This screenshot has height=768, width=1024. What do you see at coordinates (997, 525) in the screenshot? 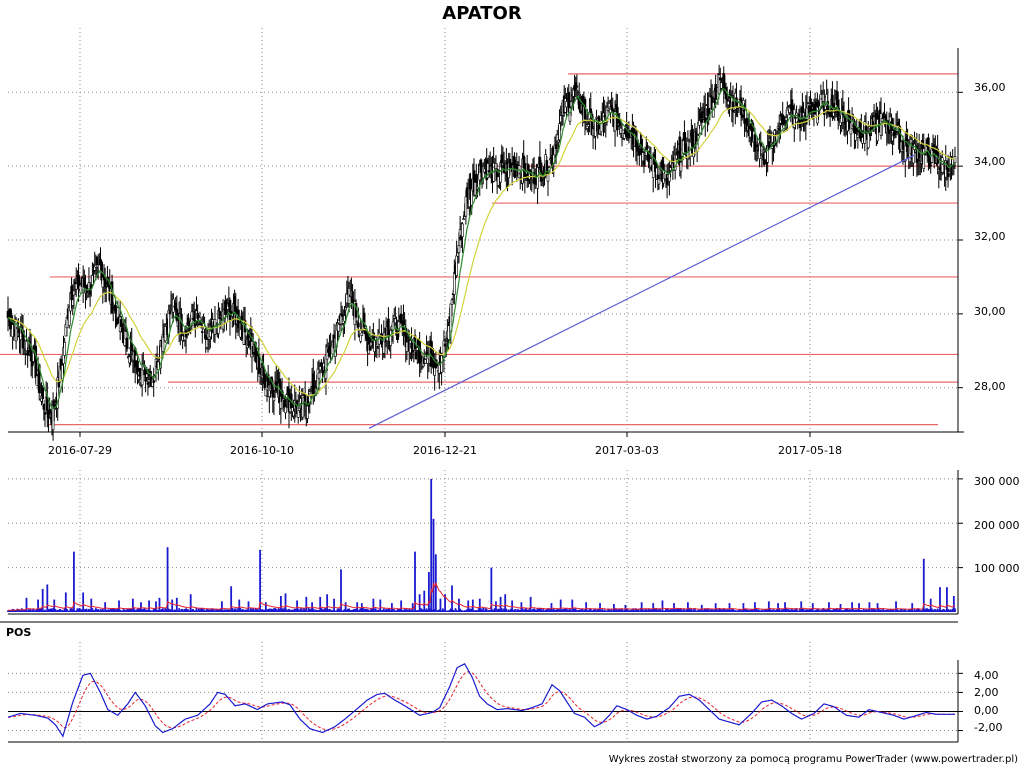
I see `volume-y-tick-label: 200 000` at bounding box center [997, 525].